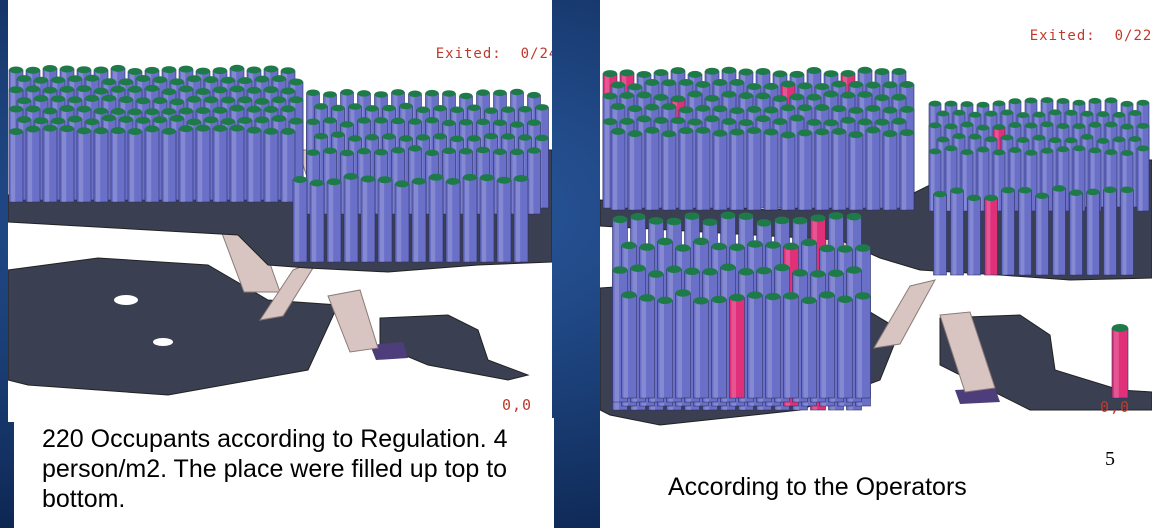 The image size is (1152, 528). I want to click on caption-box-right: 5 According to the Operators, so click(876, 483).